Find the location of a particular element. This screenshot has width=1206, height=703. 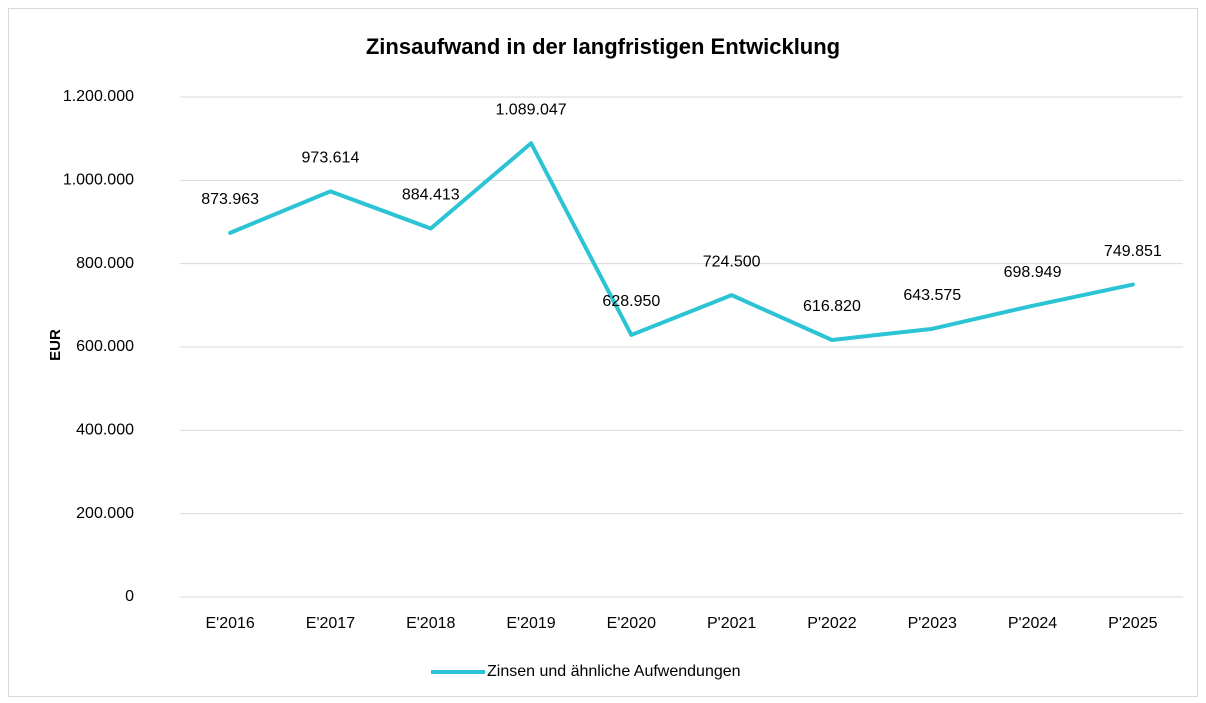

y-tick-label: 0 is located at coordinates (129, 596).